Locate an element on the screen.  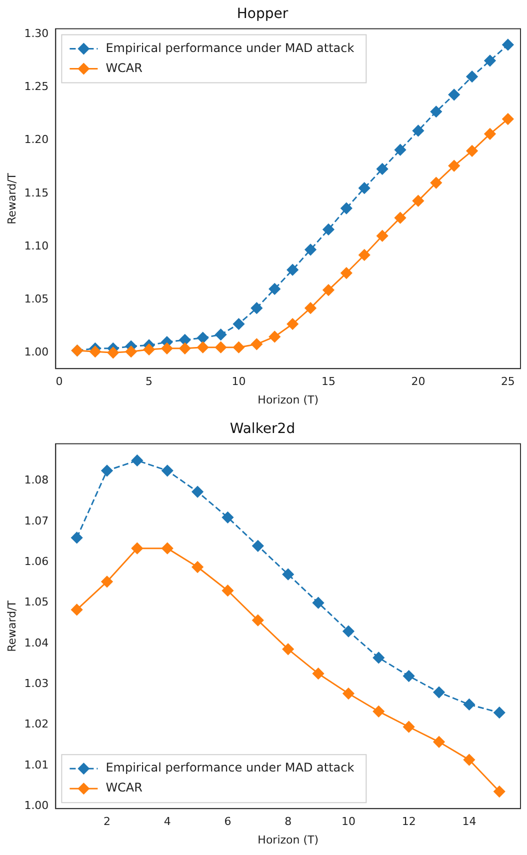
y-tick-label: 1.15 is located at coordinates (36, 193).